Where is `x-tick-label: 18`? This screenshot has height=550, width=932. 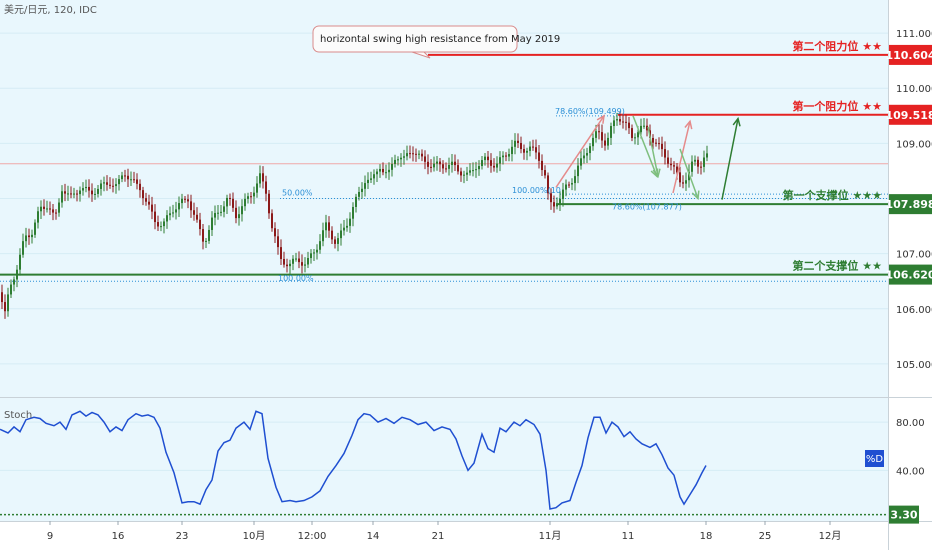
x-tick-label: 18 is located at coordinates (706, 536).